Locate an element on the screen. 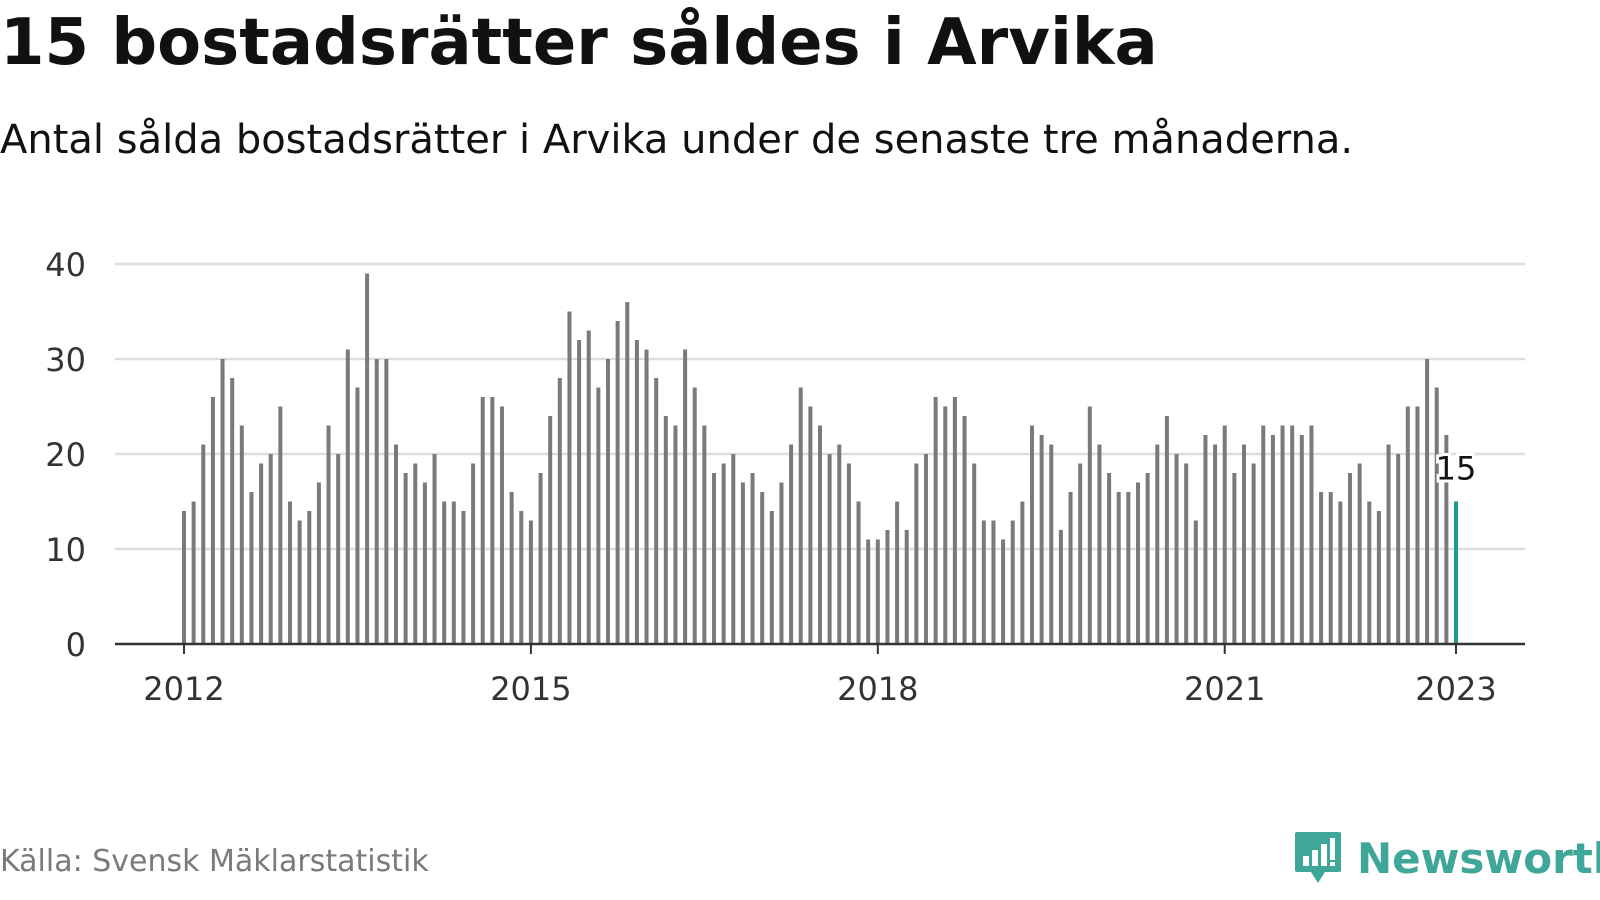 The image size is (1600, 900). source-note: Källa: Svensk Mäklarstatistik is located at coordinates (214, 861).